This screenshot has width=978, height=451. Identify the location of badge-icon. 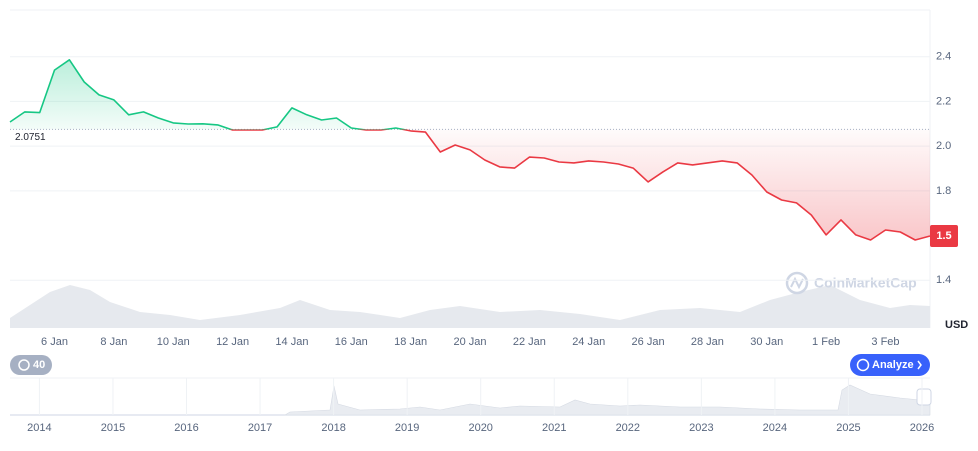
(24, 365).